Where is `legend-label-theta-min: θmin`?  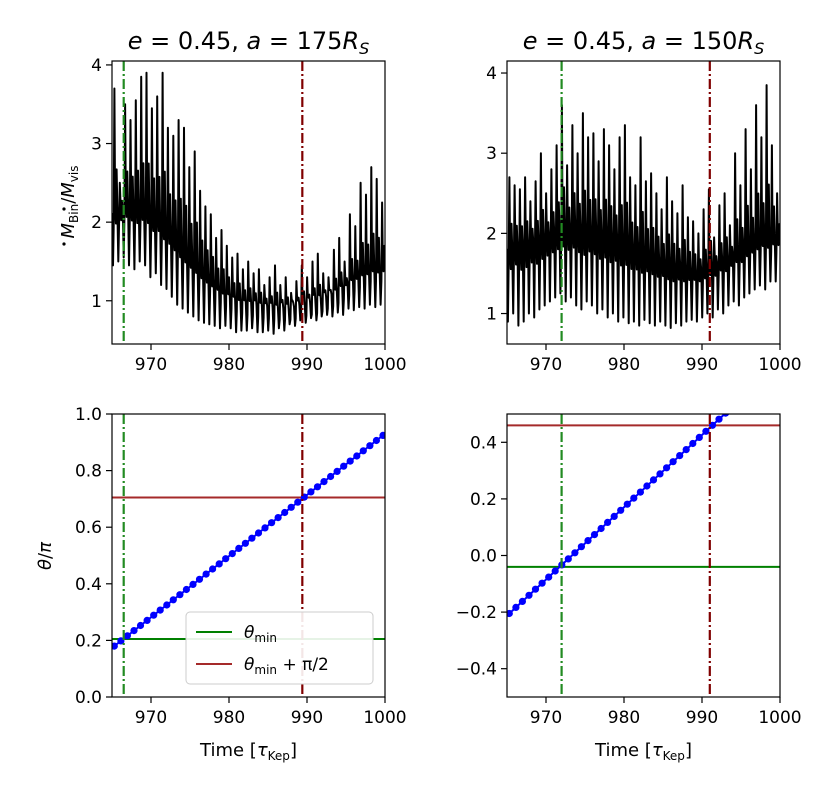 legend-label-theta-min: θmin is located at coordinates (260, 634).